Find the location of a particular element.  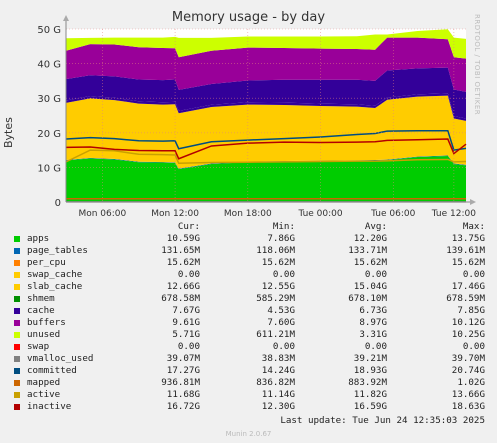

legend-min: 12.30G is located at coordinates (278, 406).